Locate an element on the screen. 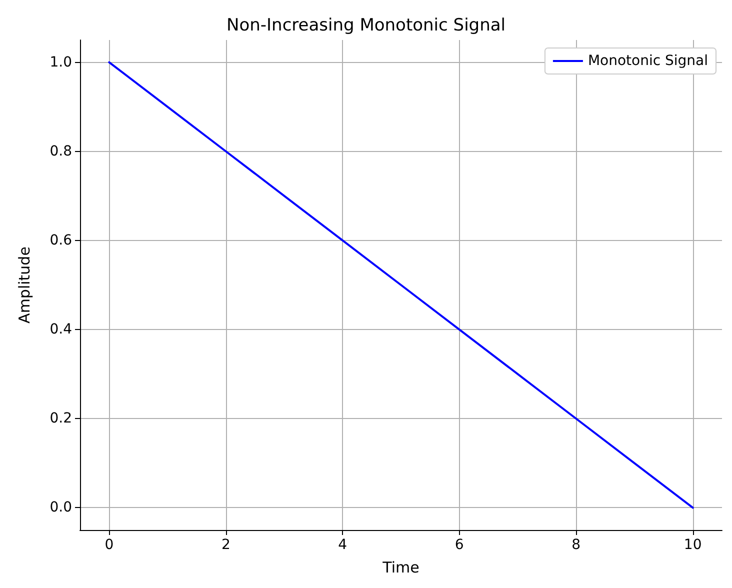 The image size is (732, 588). y-tick-label: 1.0 is located at coordinates (61, 62).